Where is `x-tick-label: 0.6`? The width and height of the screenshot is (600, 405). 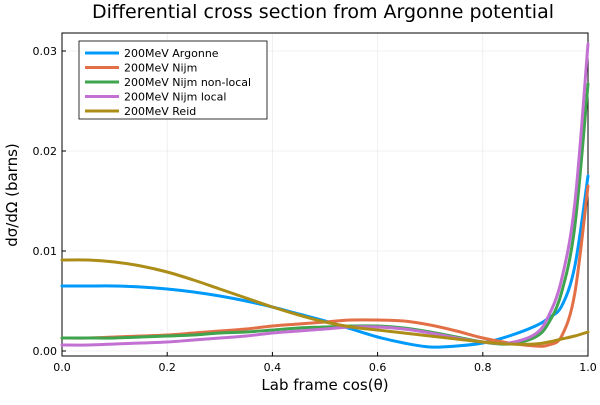
x-tick-label: 0.6 is located at coordinates (378, 367).